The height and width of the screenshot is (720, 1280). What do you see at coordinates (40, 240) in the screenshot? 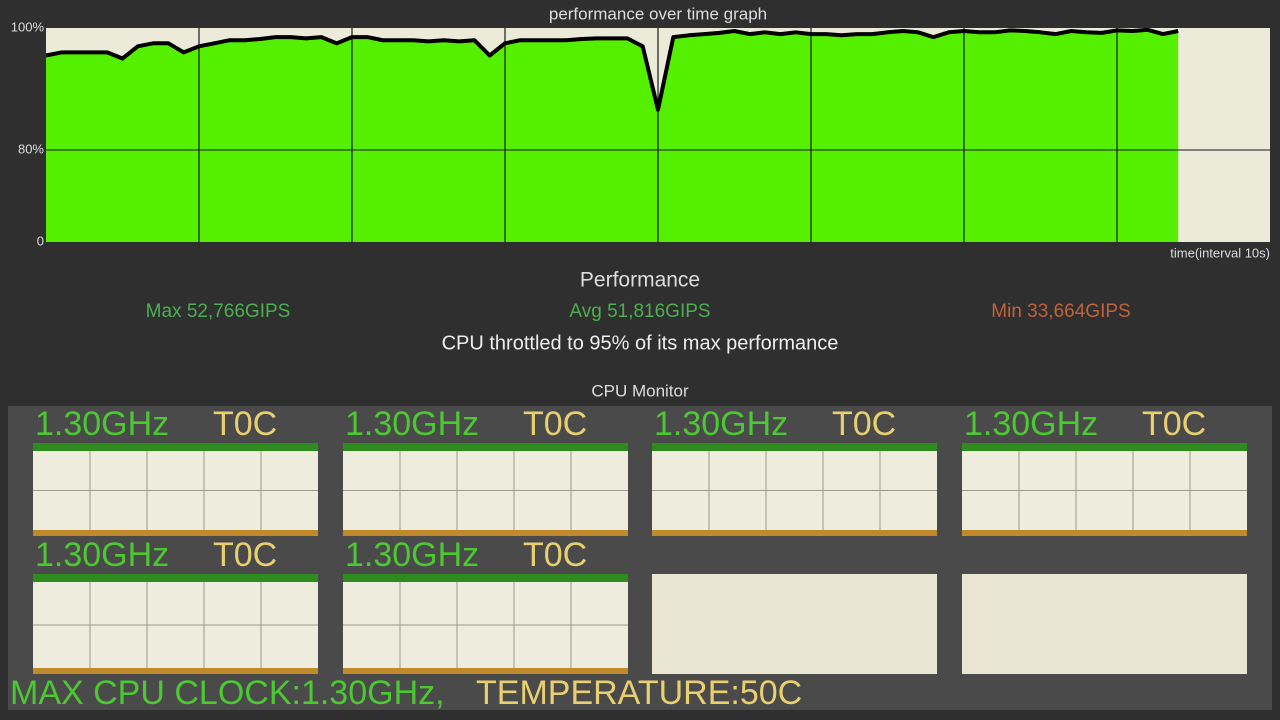
I see `y-tick-label: 0` at bounding box center [40, 240].